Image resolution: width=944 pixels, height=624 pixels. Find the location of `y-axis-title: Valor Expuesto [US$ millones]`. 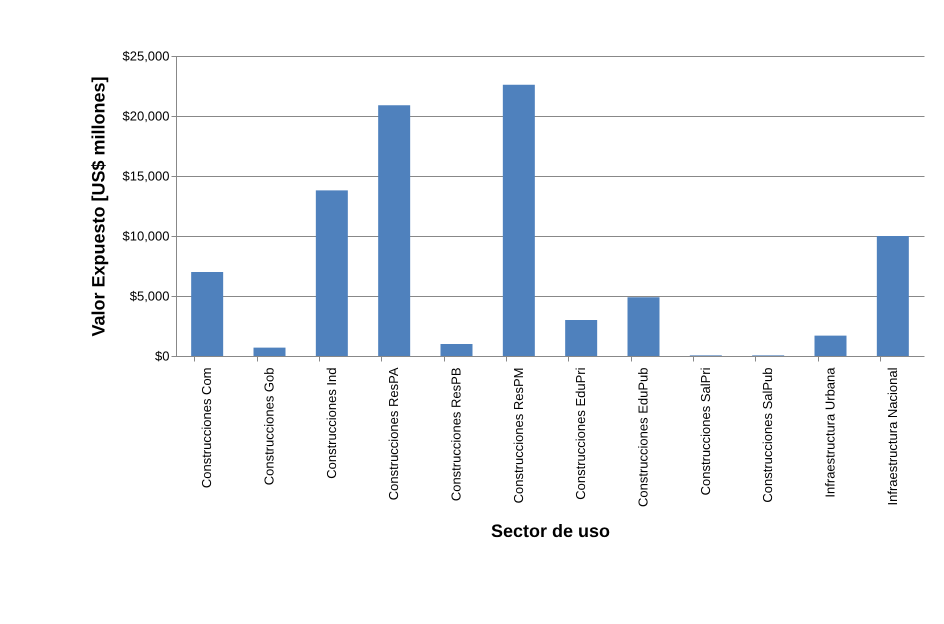

y-axis-title: Valor Expuesto [US$ millones] is located at coordinates (98, 206).